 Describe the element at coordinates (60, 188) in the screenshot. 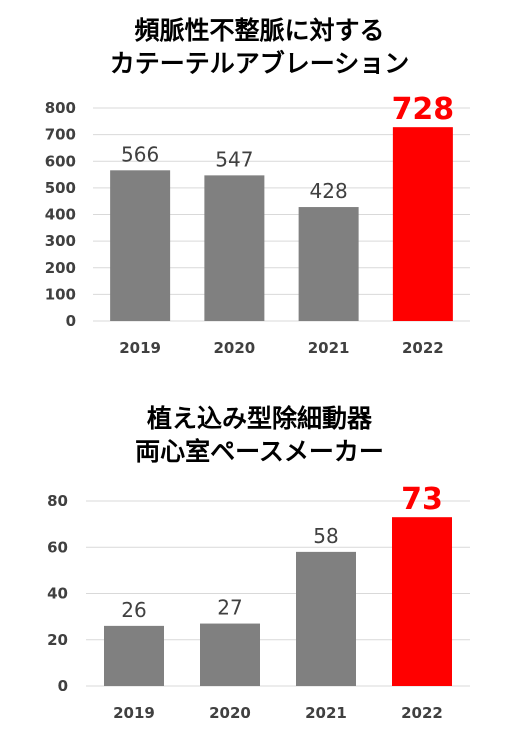

I see `y-tick-label: 500` at that location.